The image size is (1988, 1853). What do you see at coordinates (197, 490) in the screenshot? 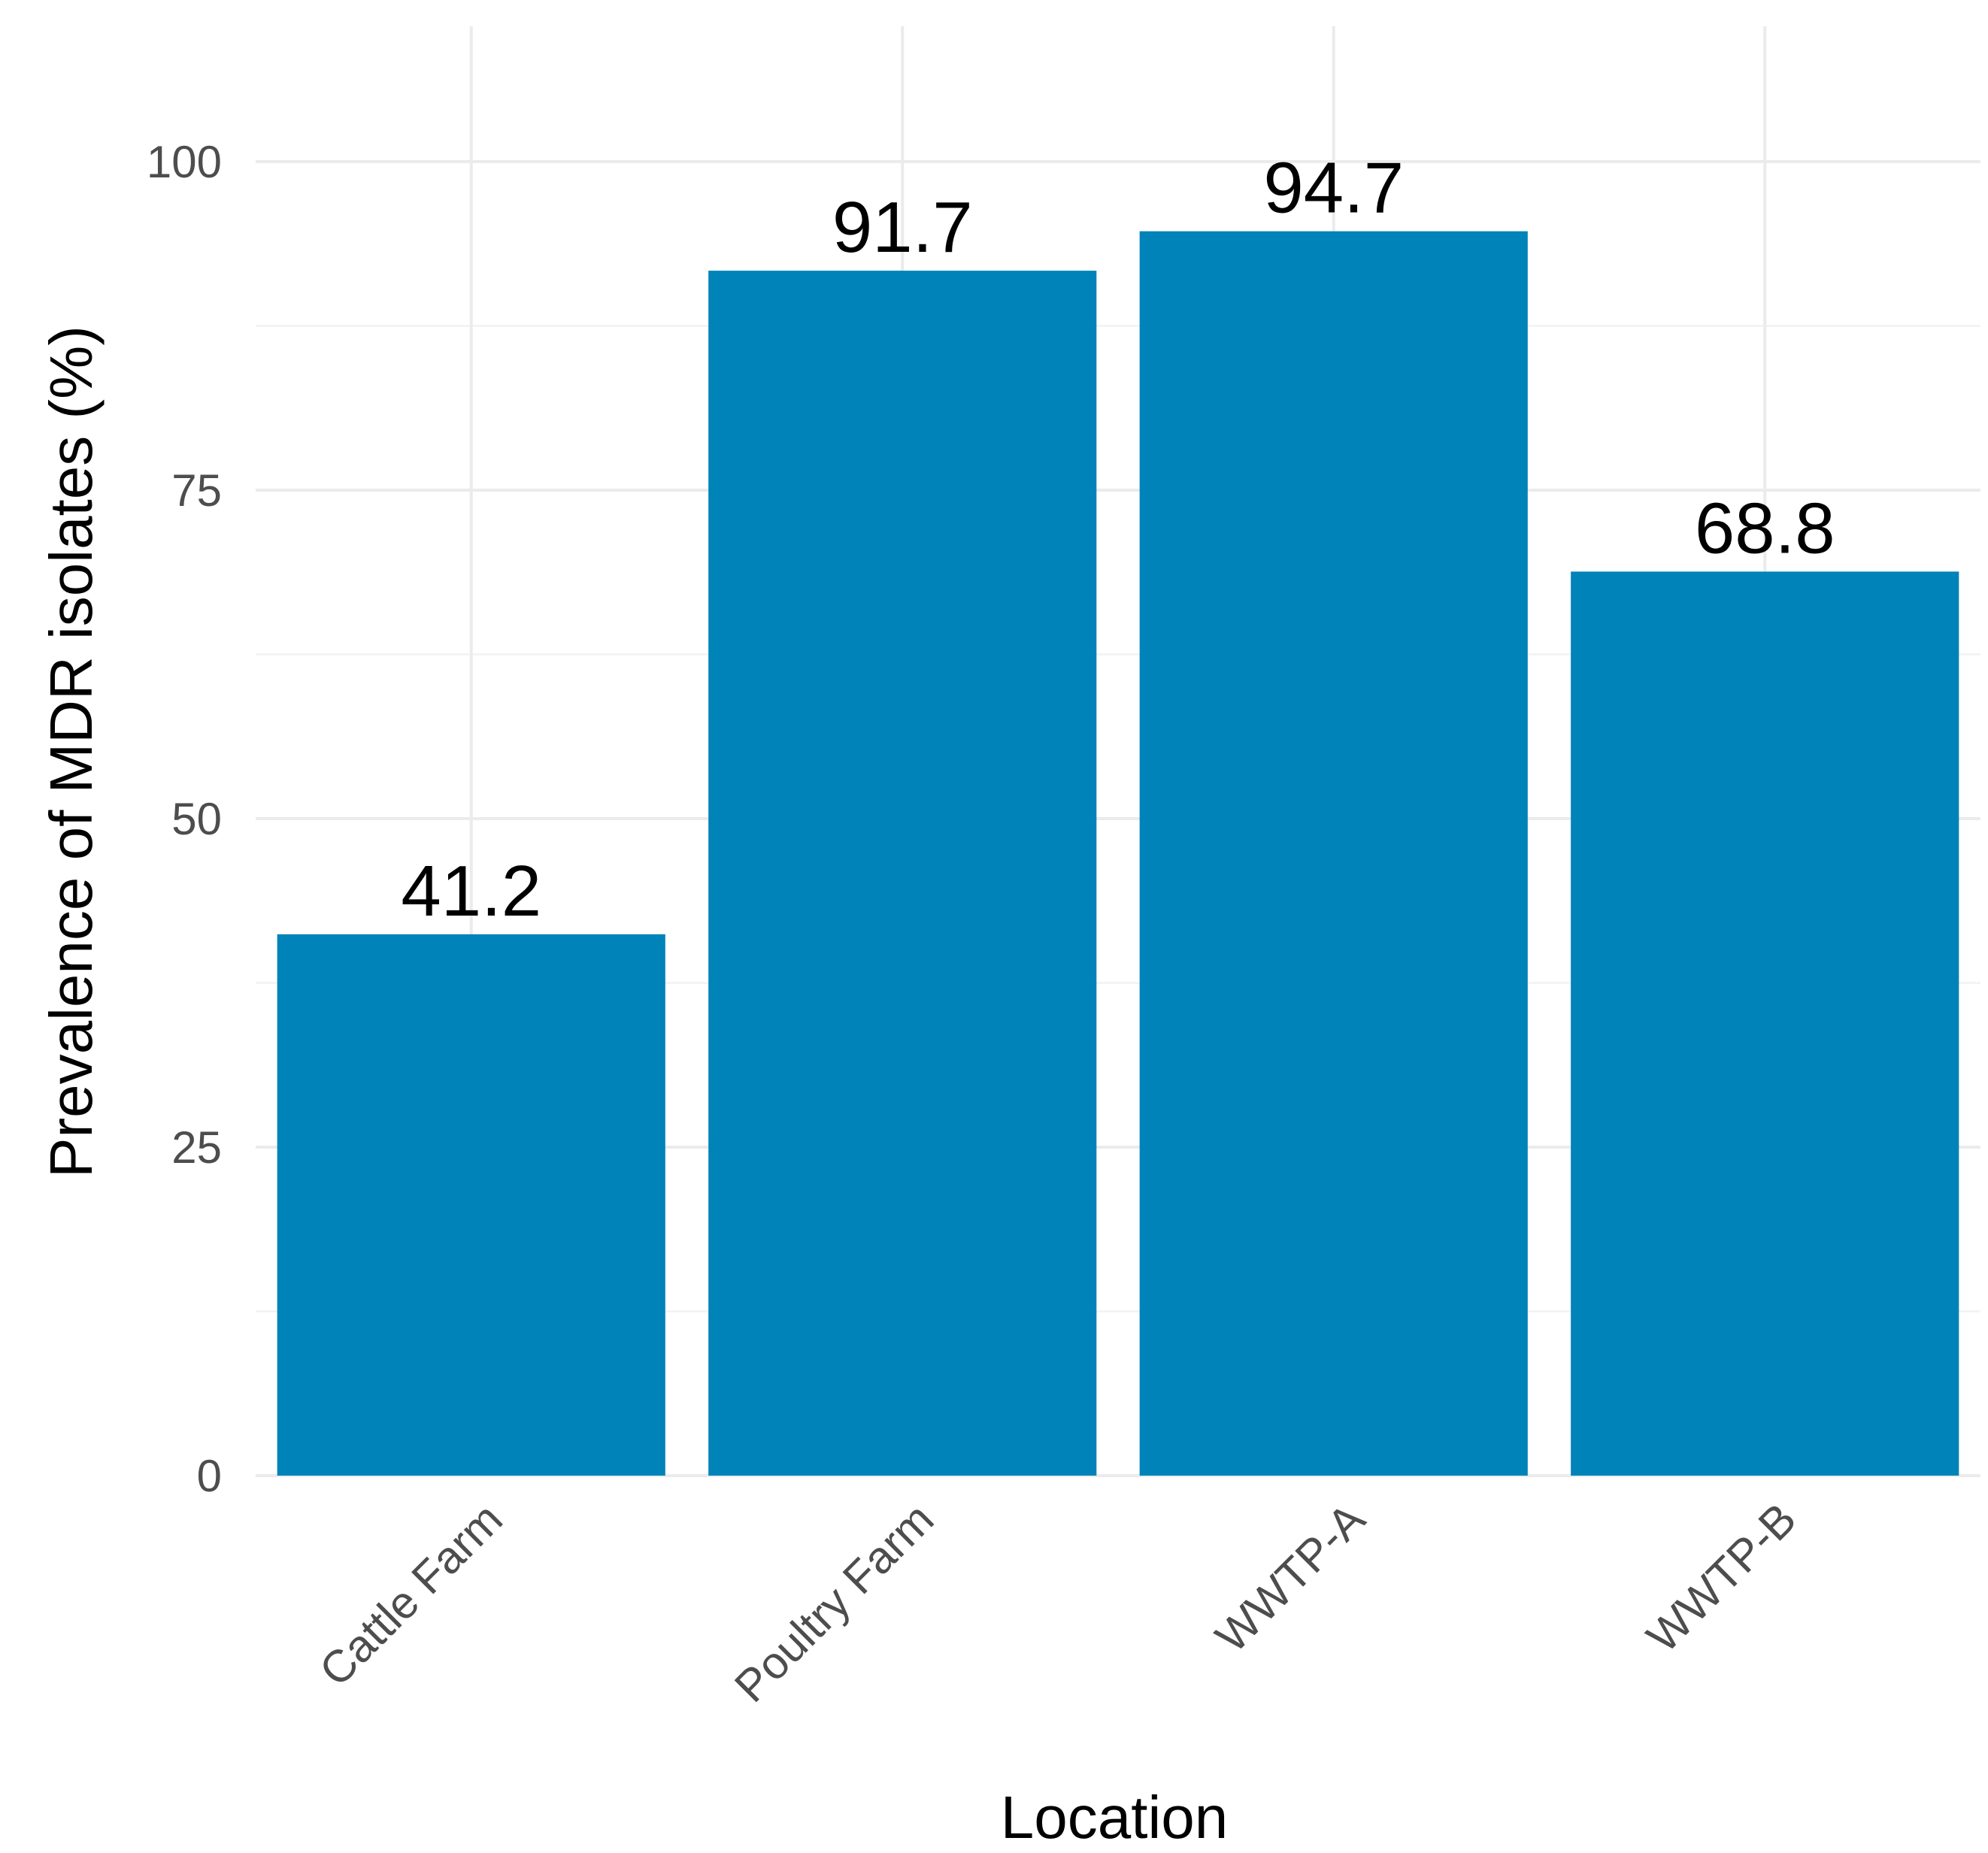
I see `y-tick-label: 75` at bounding box center [197, 490].